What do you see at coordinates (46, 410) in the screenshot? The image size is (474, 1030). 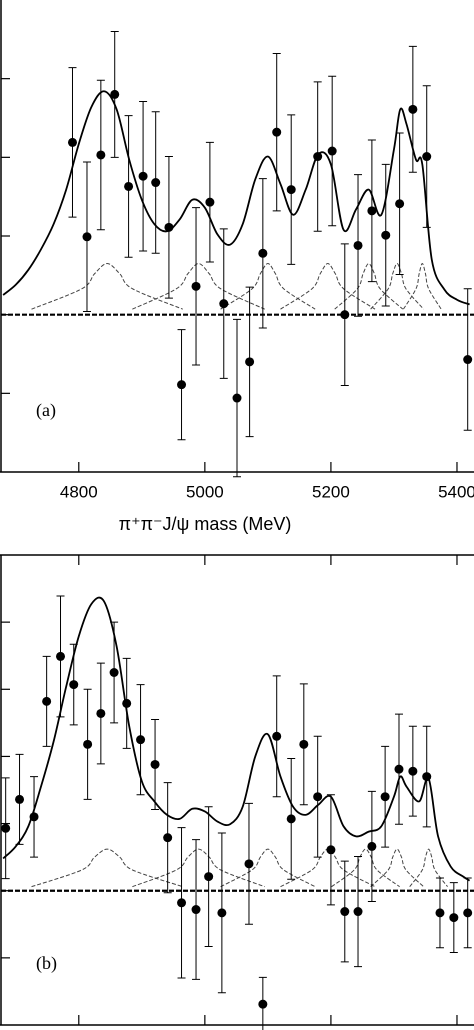 I see `panel-label: (a)` at bounding box center [46, 410].